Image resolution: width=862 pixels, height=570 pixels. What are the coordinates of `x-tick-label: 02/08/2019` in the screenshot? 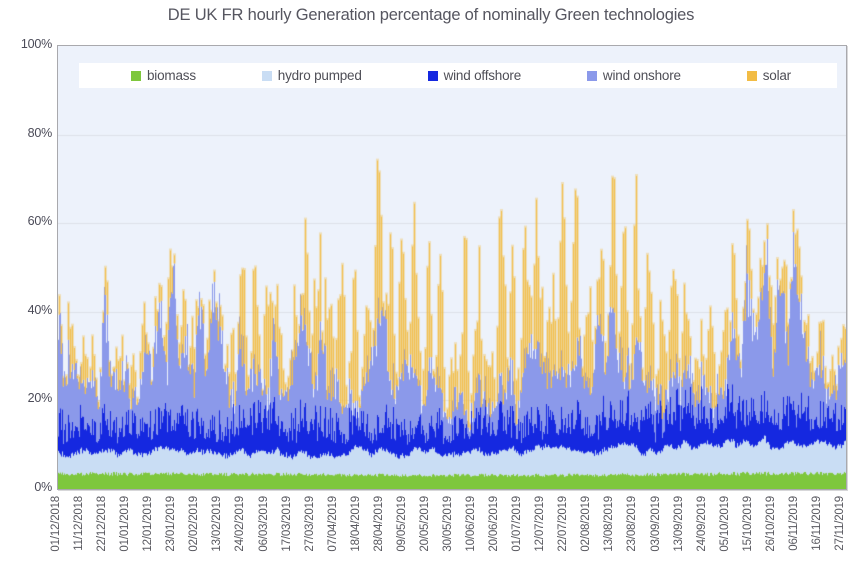 It's located at (586, 524).